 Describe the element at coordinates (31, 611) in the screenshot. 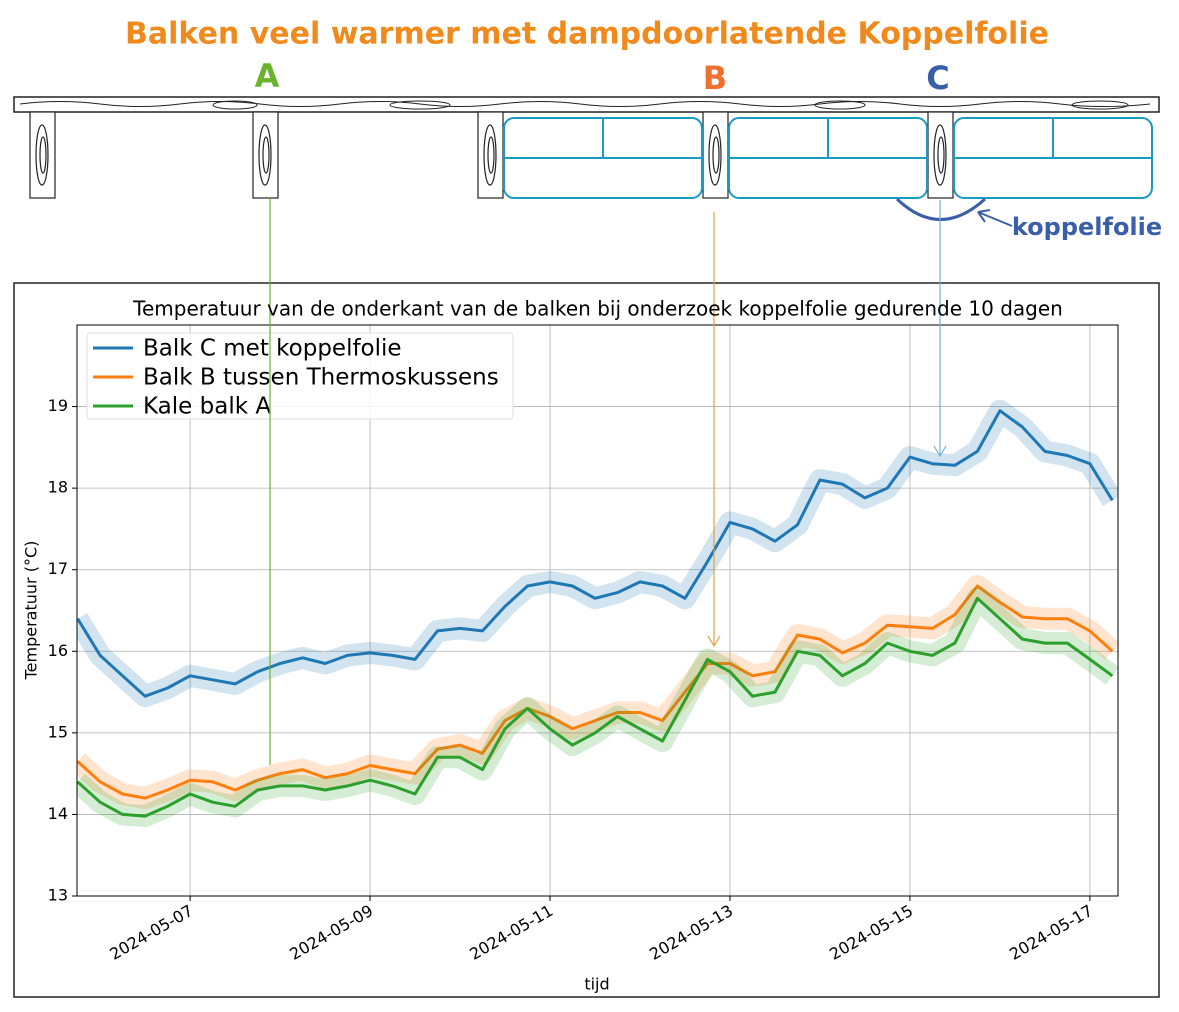

I see `y-axis-label: Temperatuur (°C)` at that location.